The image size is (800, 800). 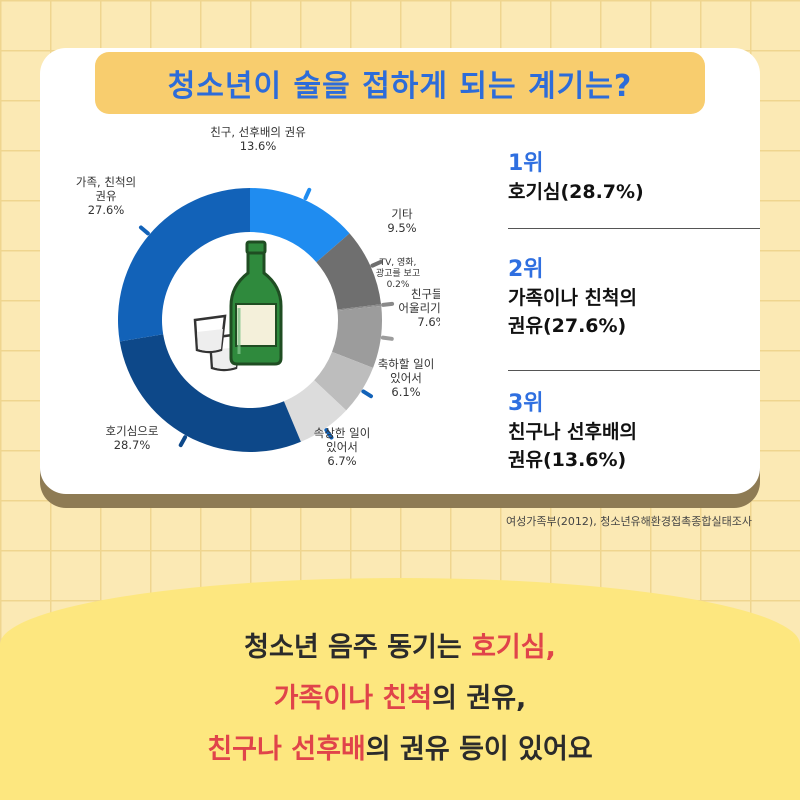 What do you see at coordinates (572, 298) in the screenshot?
I see `rank-text: 가족이나 친척의` at bounding box center [572, 298].